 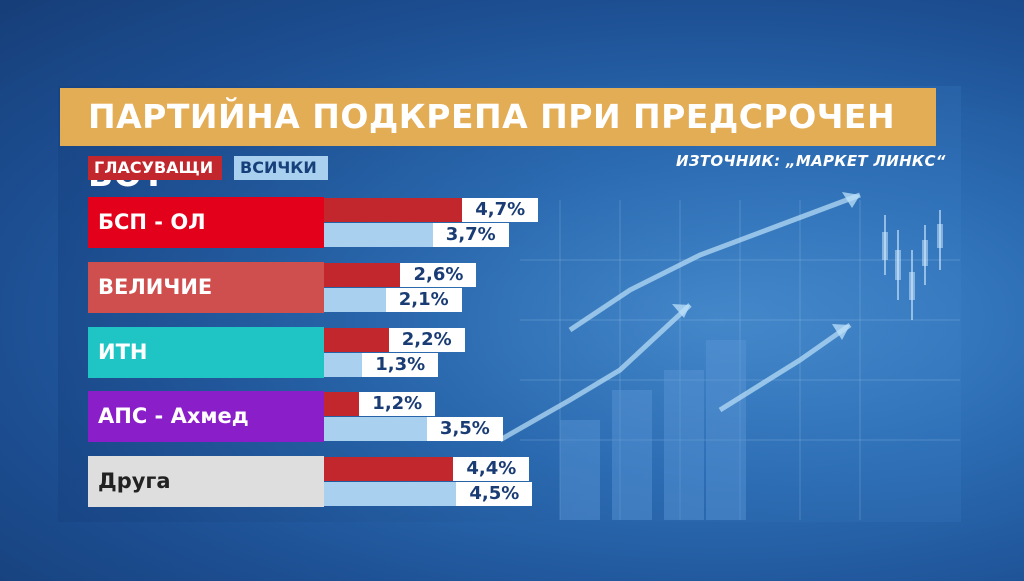 I want to click on category-label: Друга, so click(x=206, y=481).